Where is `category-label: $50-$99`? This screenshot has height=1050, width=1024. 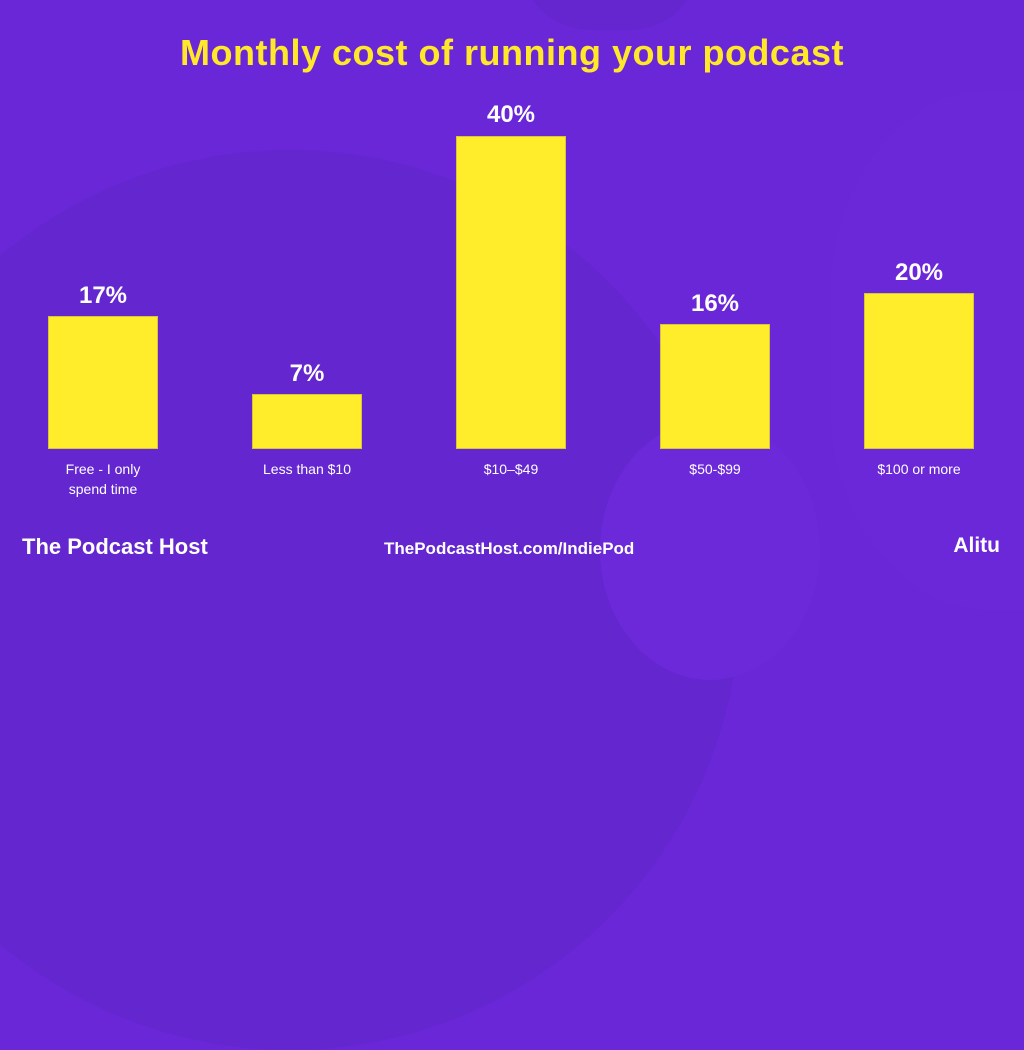
category-label: $50-$99 is located at coordinates (715, 469).